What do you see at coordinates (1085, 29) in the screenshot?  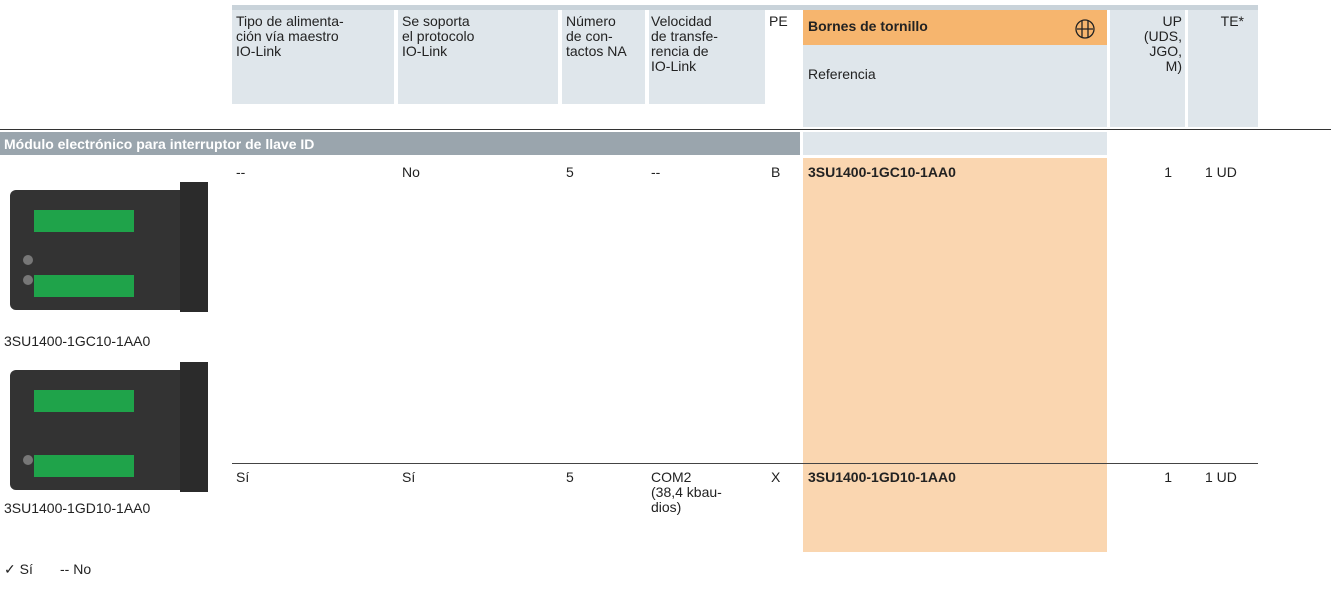 I see `screw-icon` at bounding box center [1085, 29].